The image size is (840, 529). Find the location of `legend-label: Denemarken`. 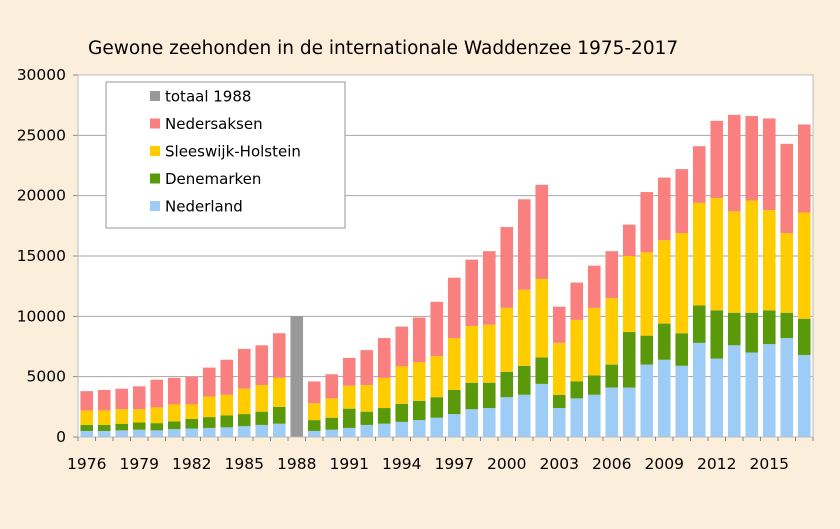

legend-label: Denemarken is located at coordinates (213, 179).